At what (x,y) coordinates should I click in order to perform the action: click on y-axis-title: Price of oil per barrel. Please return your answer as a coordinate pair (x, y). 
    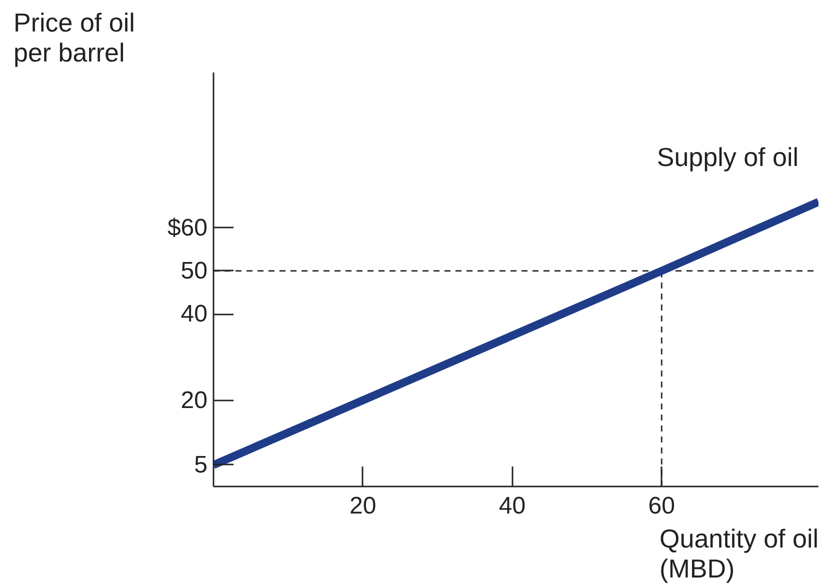
    Looking at the image, I should click on (74, 38).